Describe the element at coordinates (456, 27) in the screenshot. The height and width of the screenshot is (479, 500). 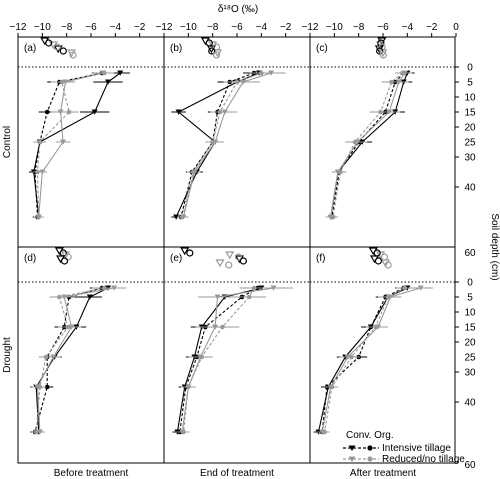
I see `x-tick-label: 0` at that location.